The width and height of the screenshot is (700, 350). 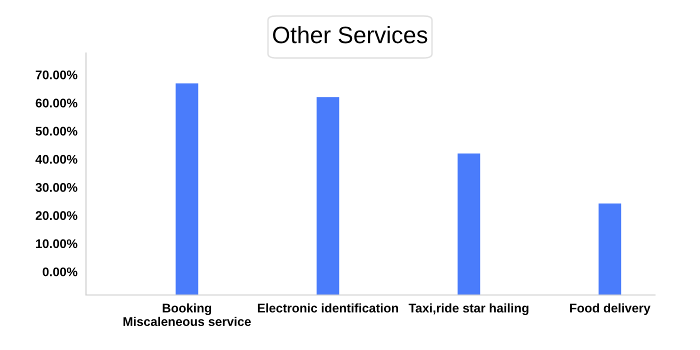 I want to click on y-tick-label: 60.00%, so click(x=57, y=103).